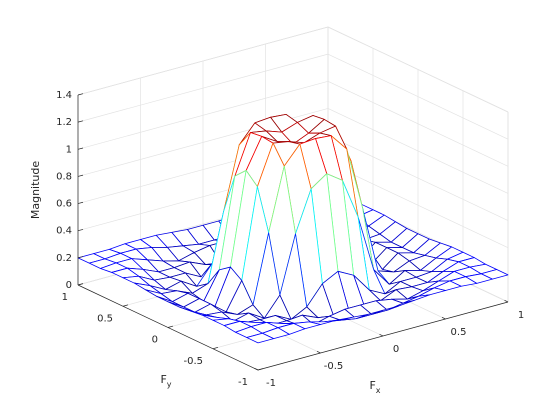 The height and width of the screenshot is (420, 560). I want to click on z-tick-label: 1.4, so click(64, 95).